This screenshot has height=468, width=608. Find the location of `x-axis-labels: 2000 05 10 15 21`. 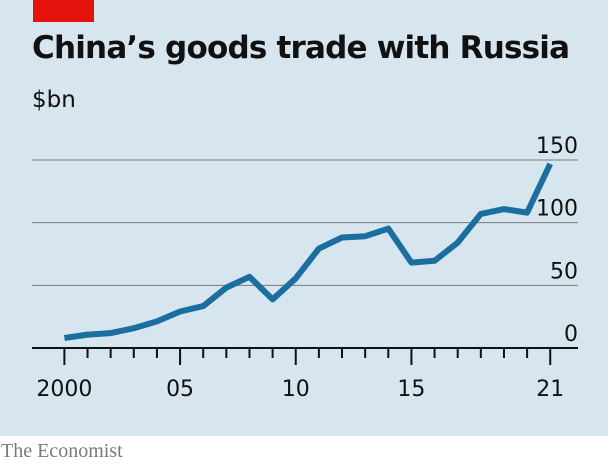

x-axis-labels: 2000 05 10 15 21 is located at coordinates (300, 389).